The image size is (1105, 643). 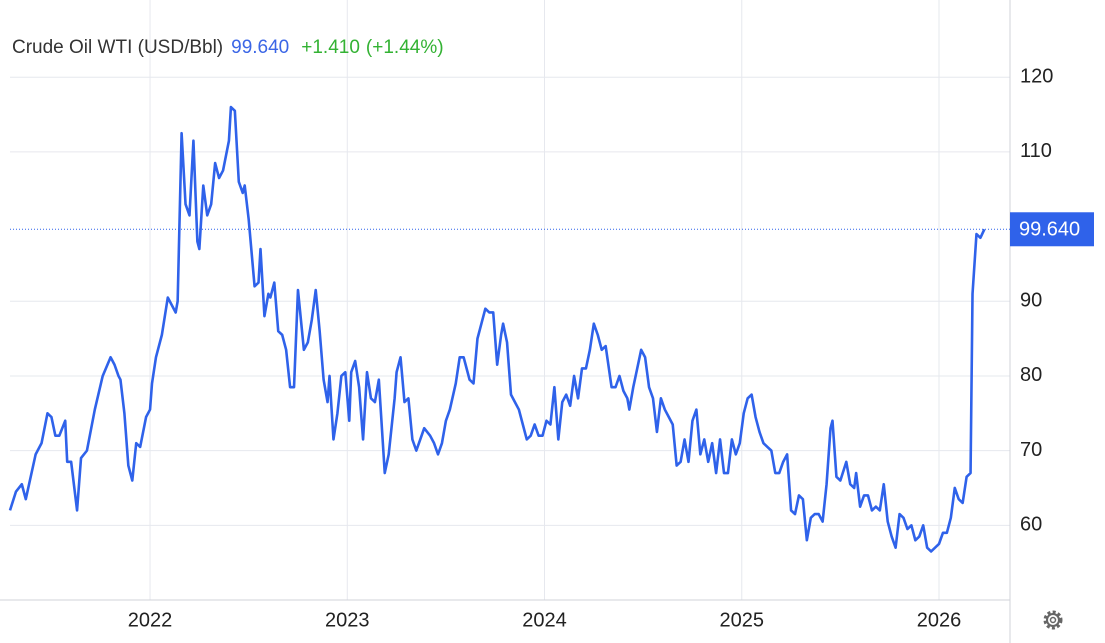 What do you see at coordinates (1031, 450) in the screenshot?
I see `y-tick-label: 70` at bounding box center [1031, 450].